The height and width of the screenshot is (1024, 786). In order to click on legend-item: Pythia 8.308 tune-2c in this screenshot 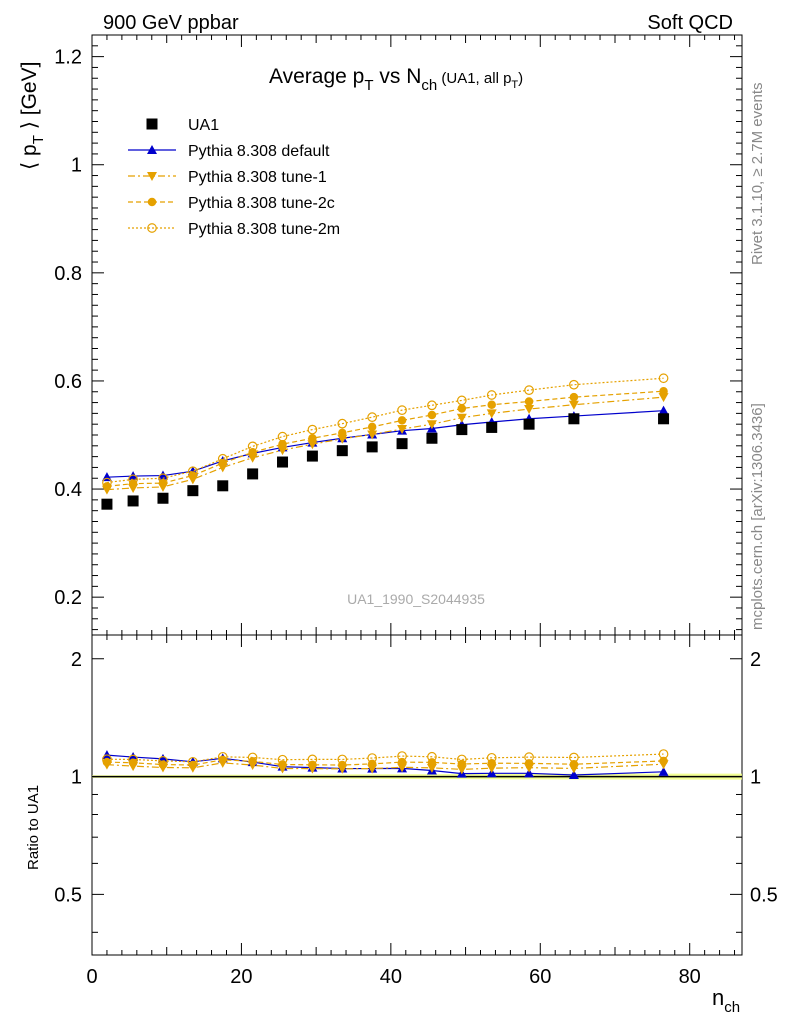, I will do `click(231, 203)`.